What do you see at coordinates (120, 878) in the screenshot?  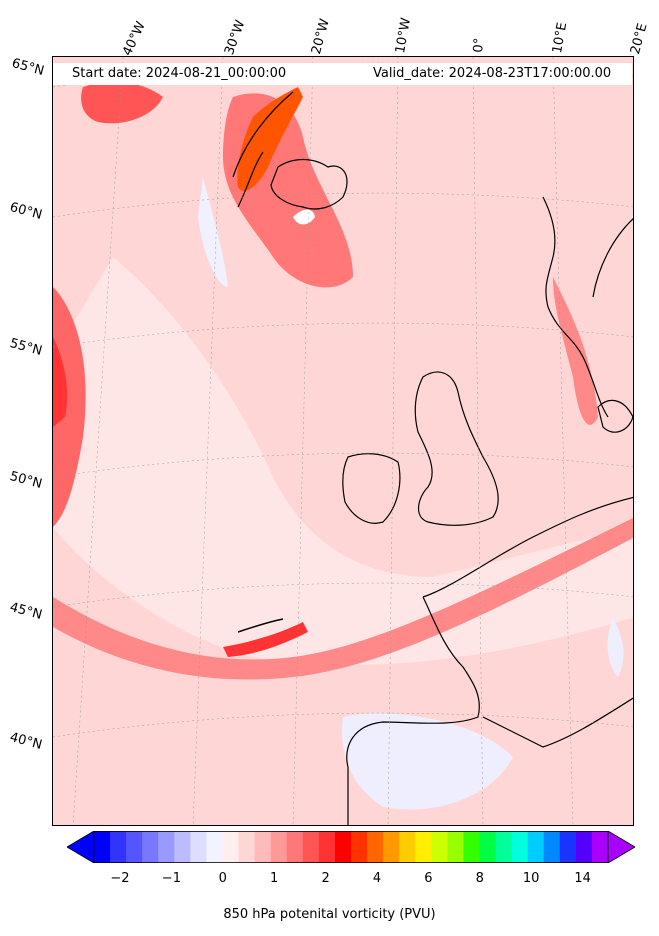 I see `colorbar-tick-label: −2` at bounding box center [120, 878].